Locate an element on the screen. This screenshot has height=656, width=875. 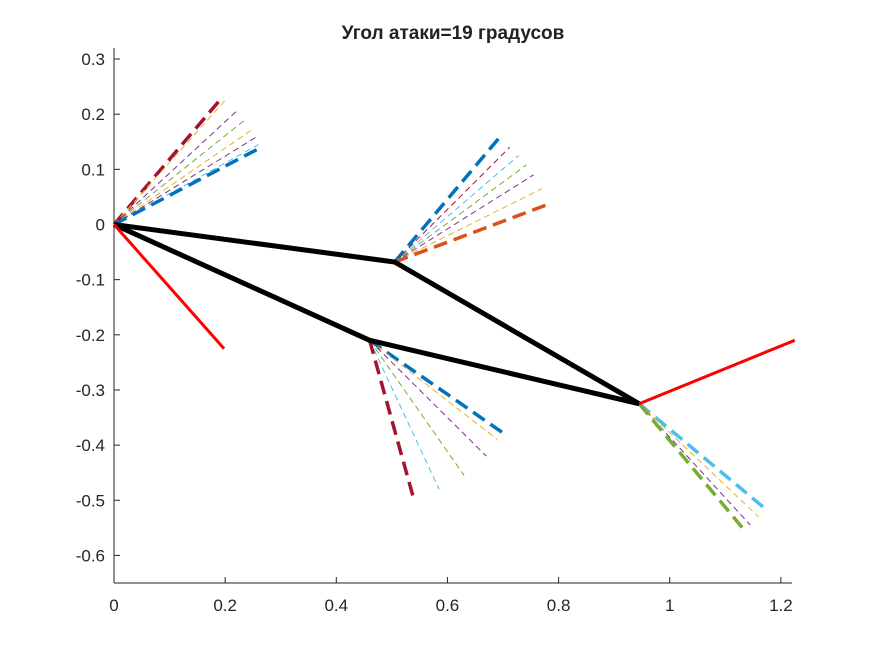
y-tick-label: 0.1 is located at coordinates (93, 169).